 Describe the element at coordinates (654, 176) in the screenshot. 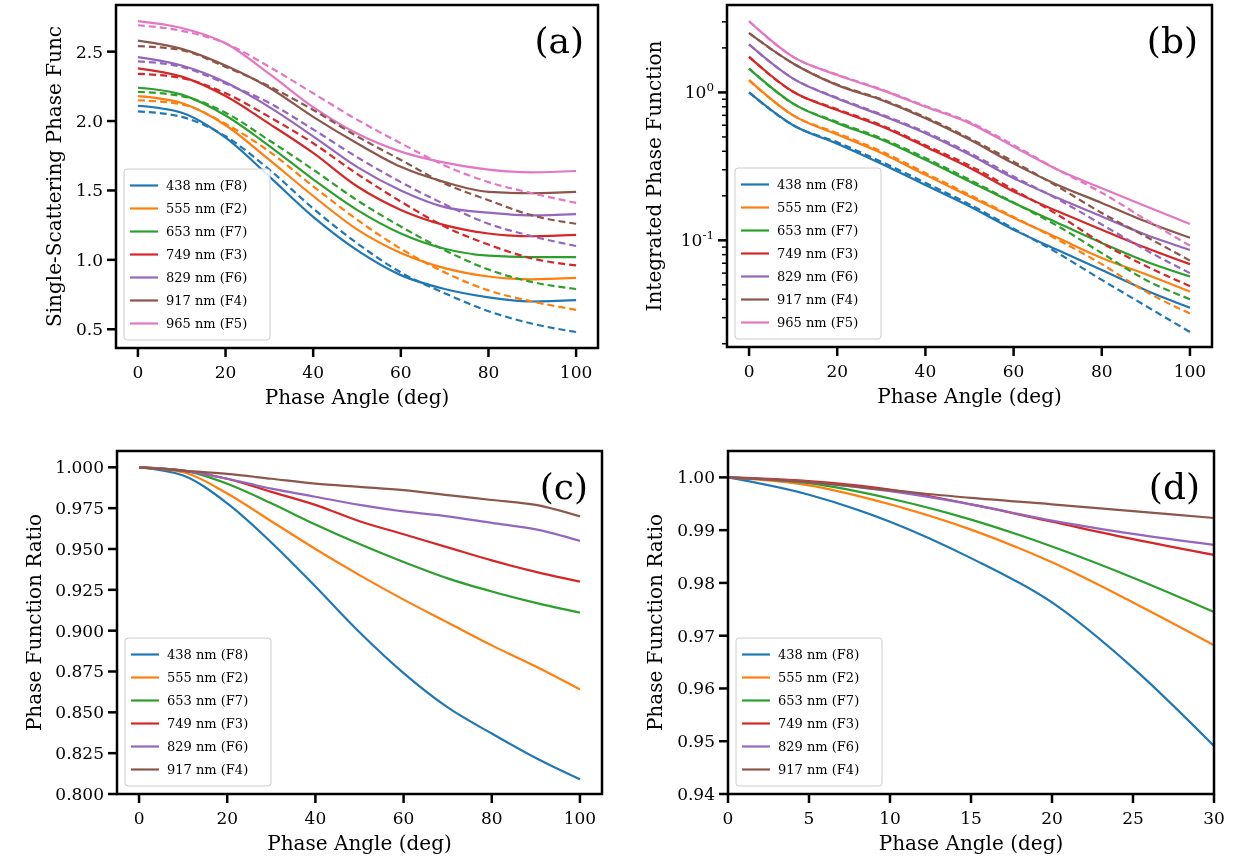

I see `y-axis-title: Integrated Phase Function` at that location.